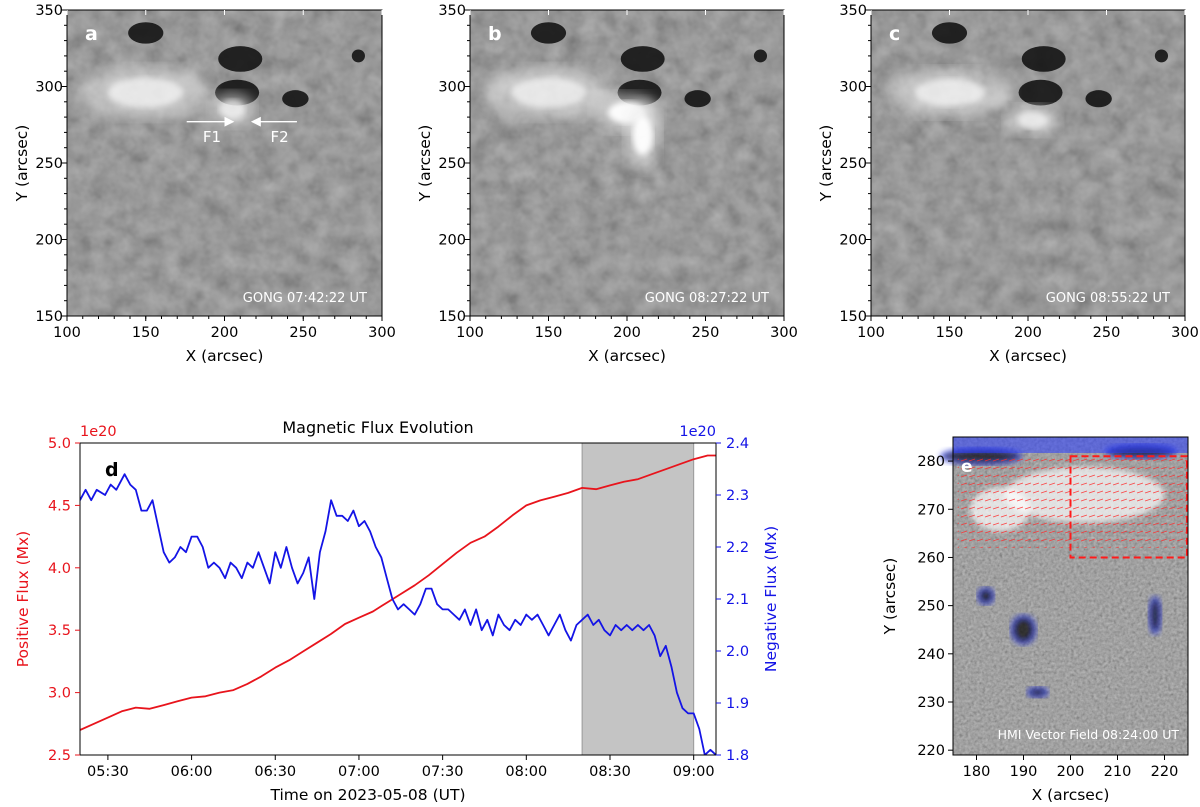  I want to click on y-right-tick-label: 2.0, so click(737, 652).